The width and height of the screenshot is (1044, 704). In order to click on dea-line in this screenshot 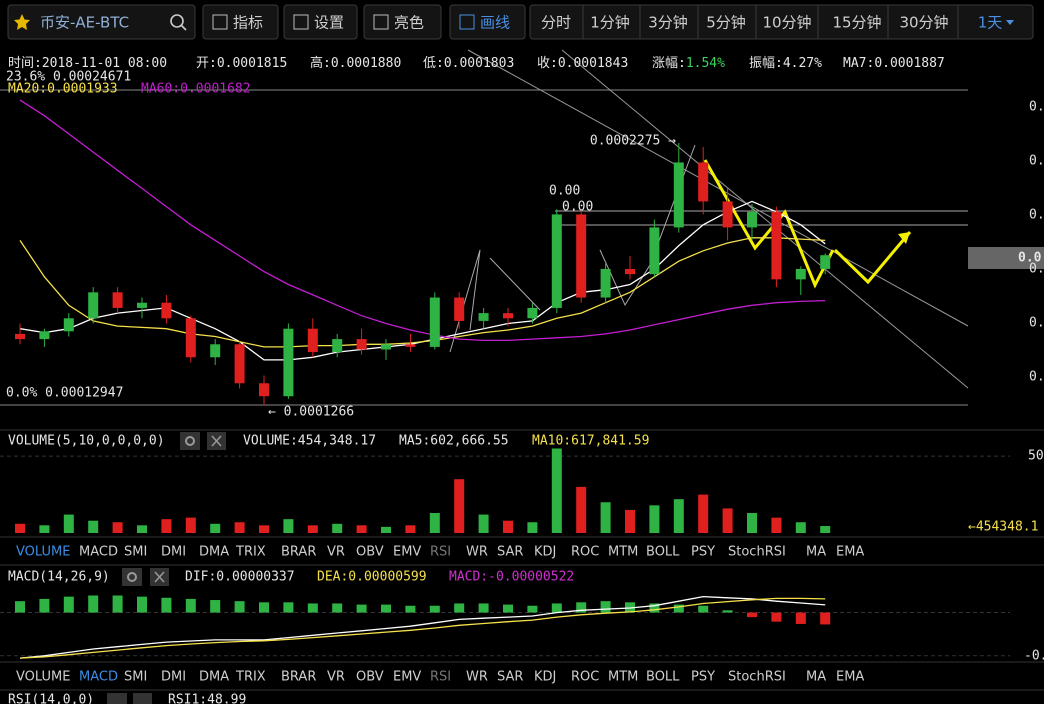, I will do `click(422, 628)`.